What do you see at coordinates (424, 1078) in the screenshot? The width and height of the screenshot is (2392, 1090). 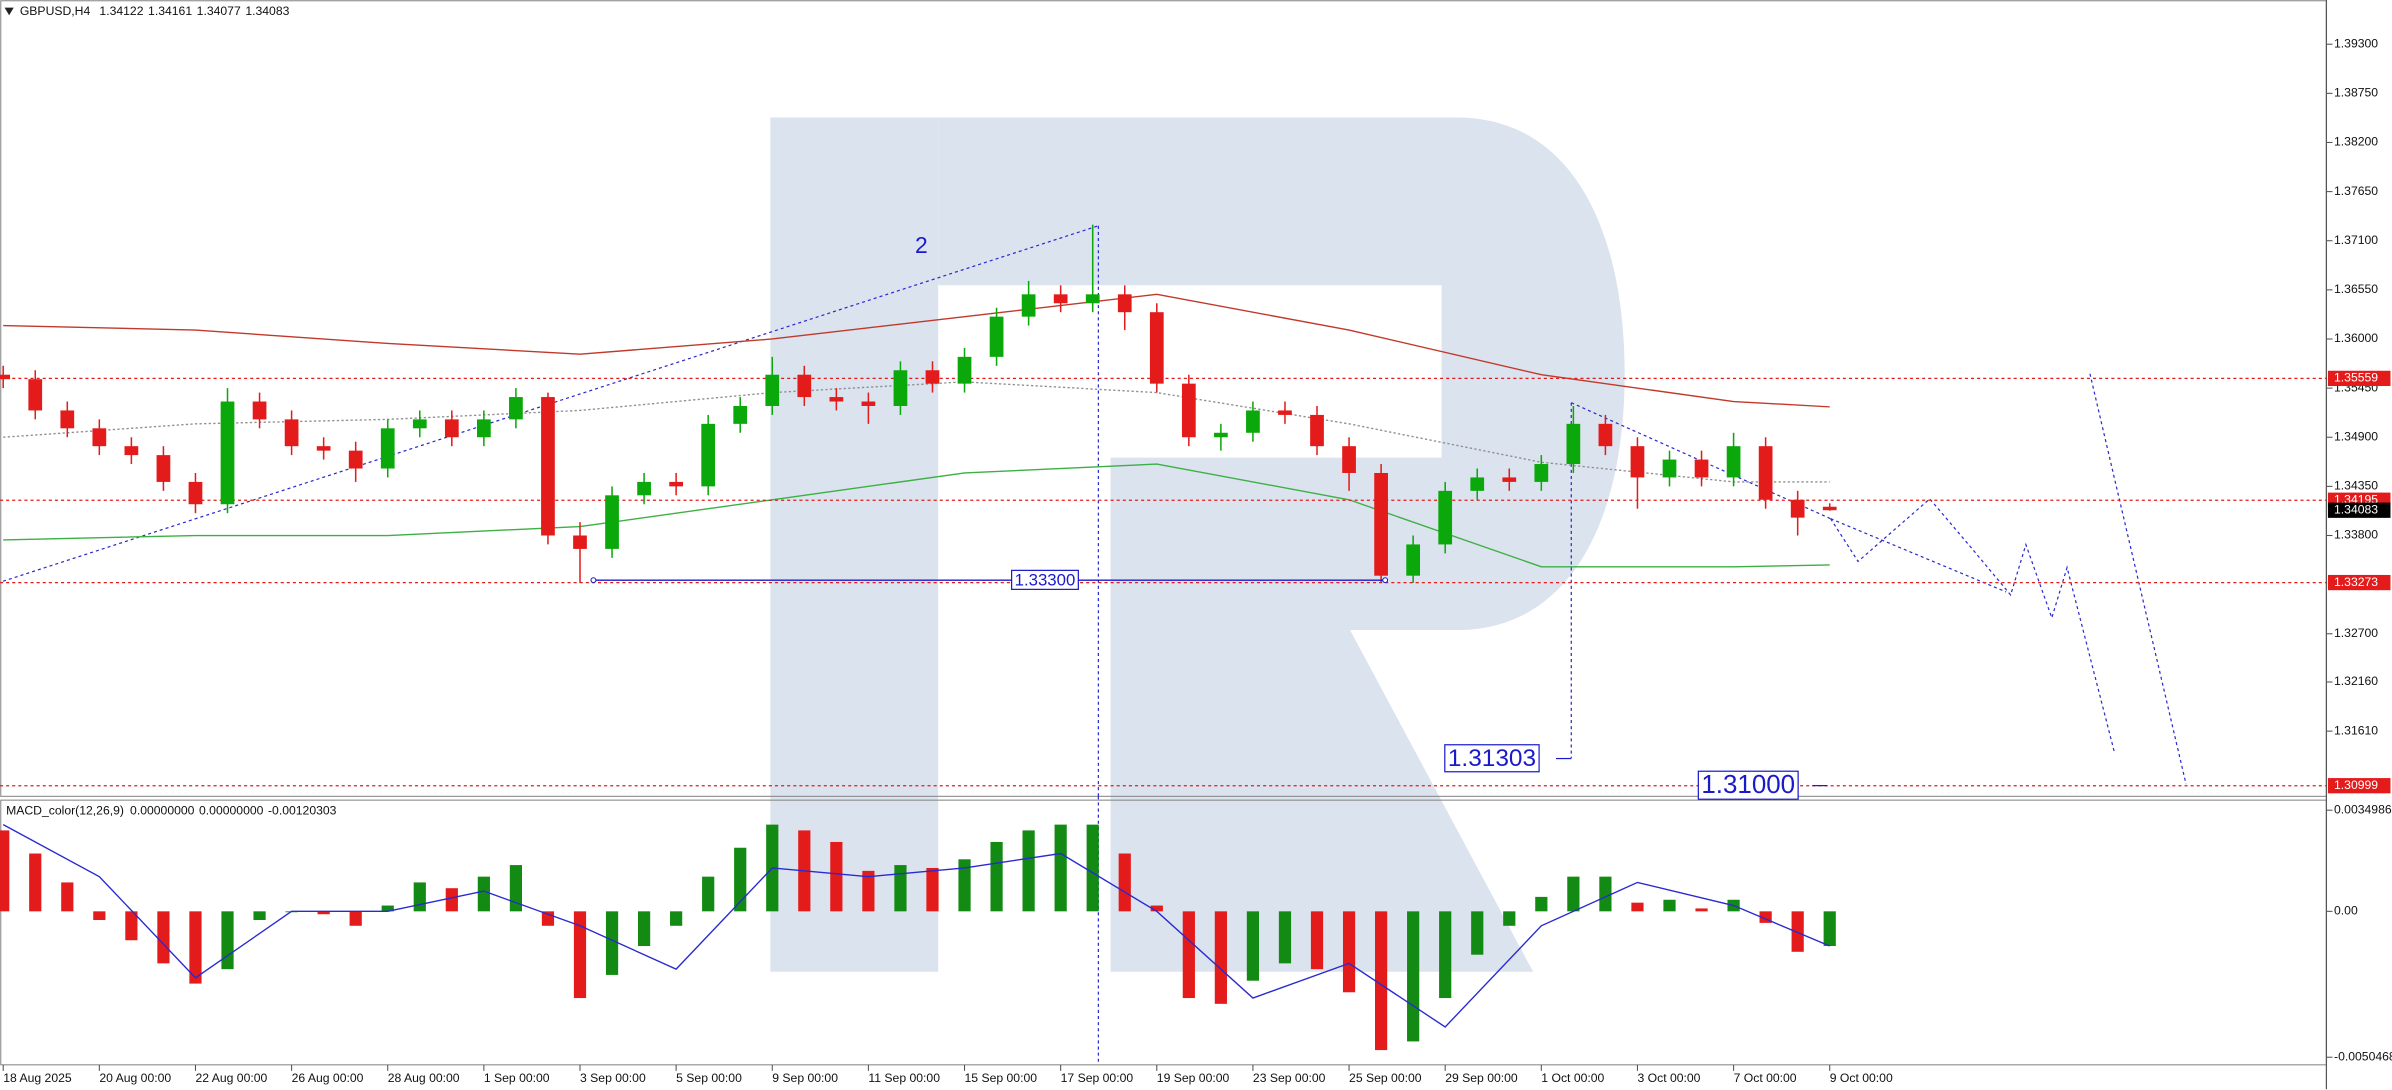 I see `x-tick-label: 28 Aug 00:00` at bounding box center [424, 1078].